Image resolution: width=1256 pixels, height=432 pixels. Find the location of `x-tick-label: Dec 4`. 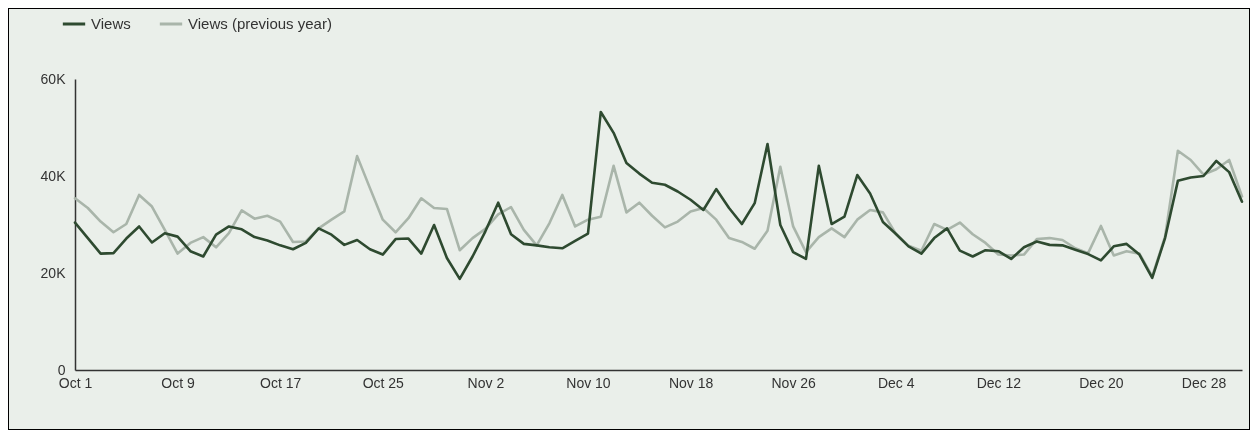

x-tick-label: Dec 4 is located at coordinates (896, 382).